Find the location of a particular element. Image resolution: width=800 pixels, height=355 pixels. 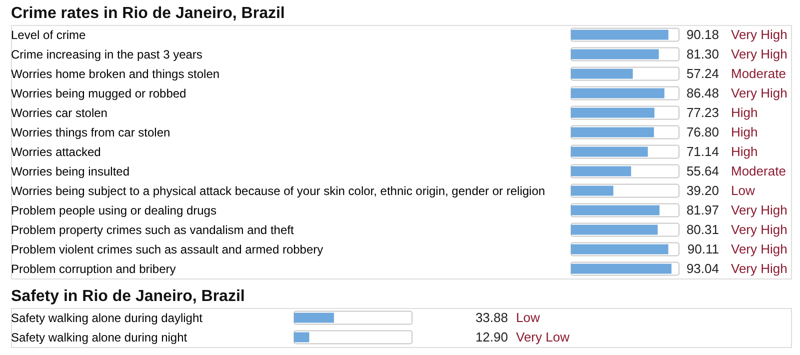

data-label: 33.88 is located at coordinates (491, 317).